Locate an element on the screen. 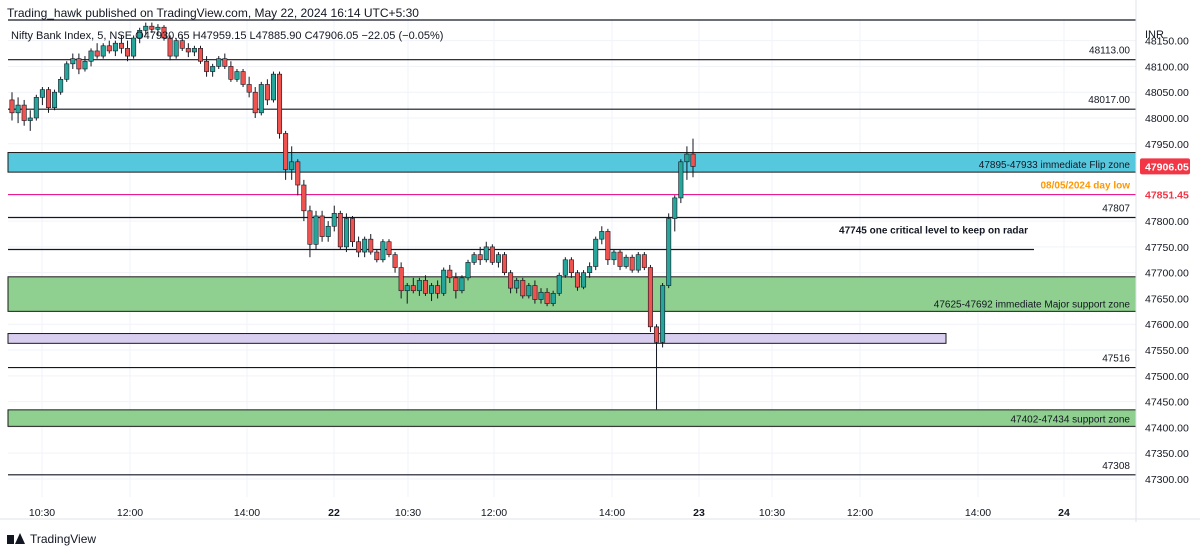 The width and height of the screenshot is (1200, 553). price-tick-label: 48100.00 is located at coordinates (1167, 67).